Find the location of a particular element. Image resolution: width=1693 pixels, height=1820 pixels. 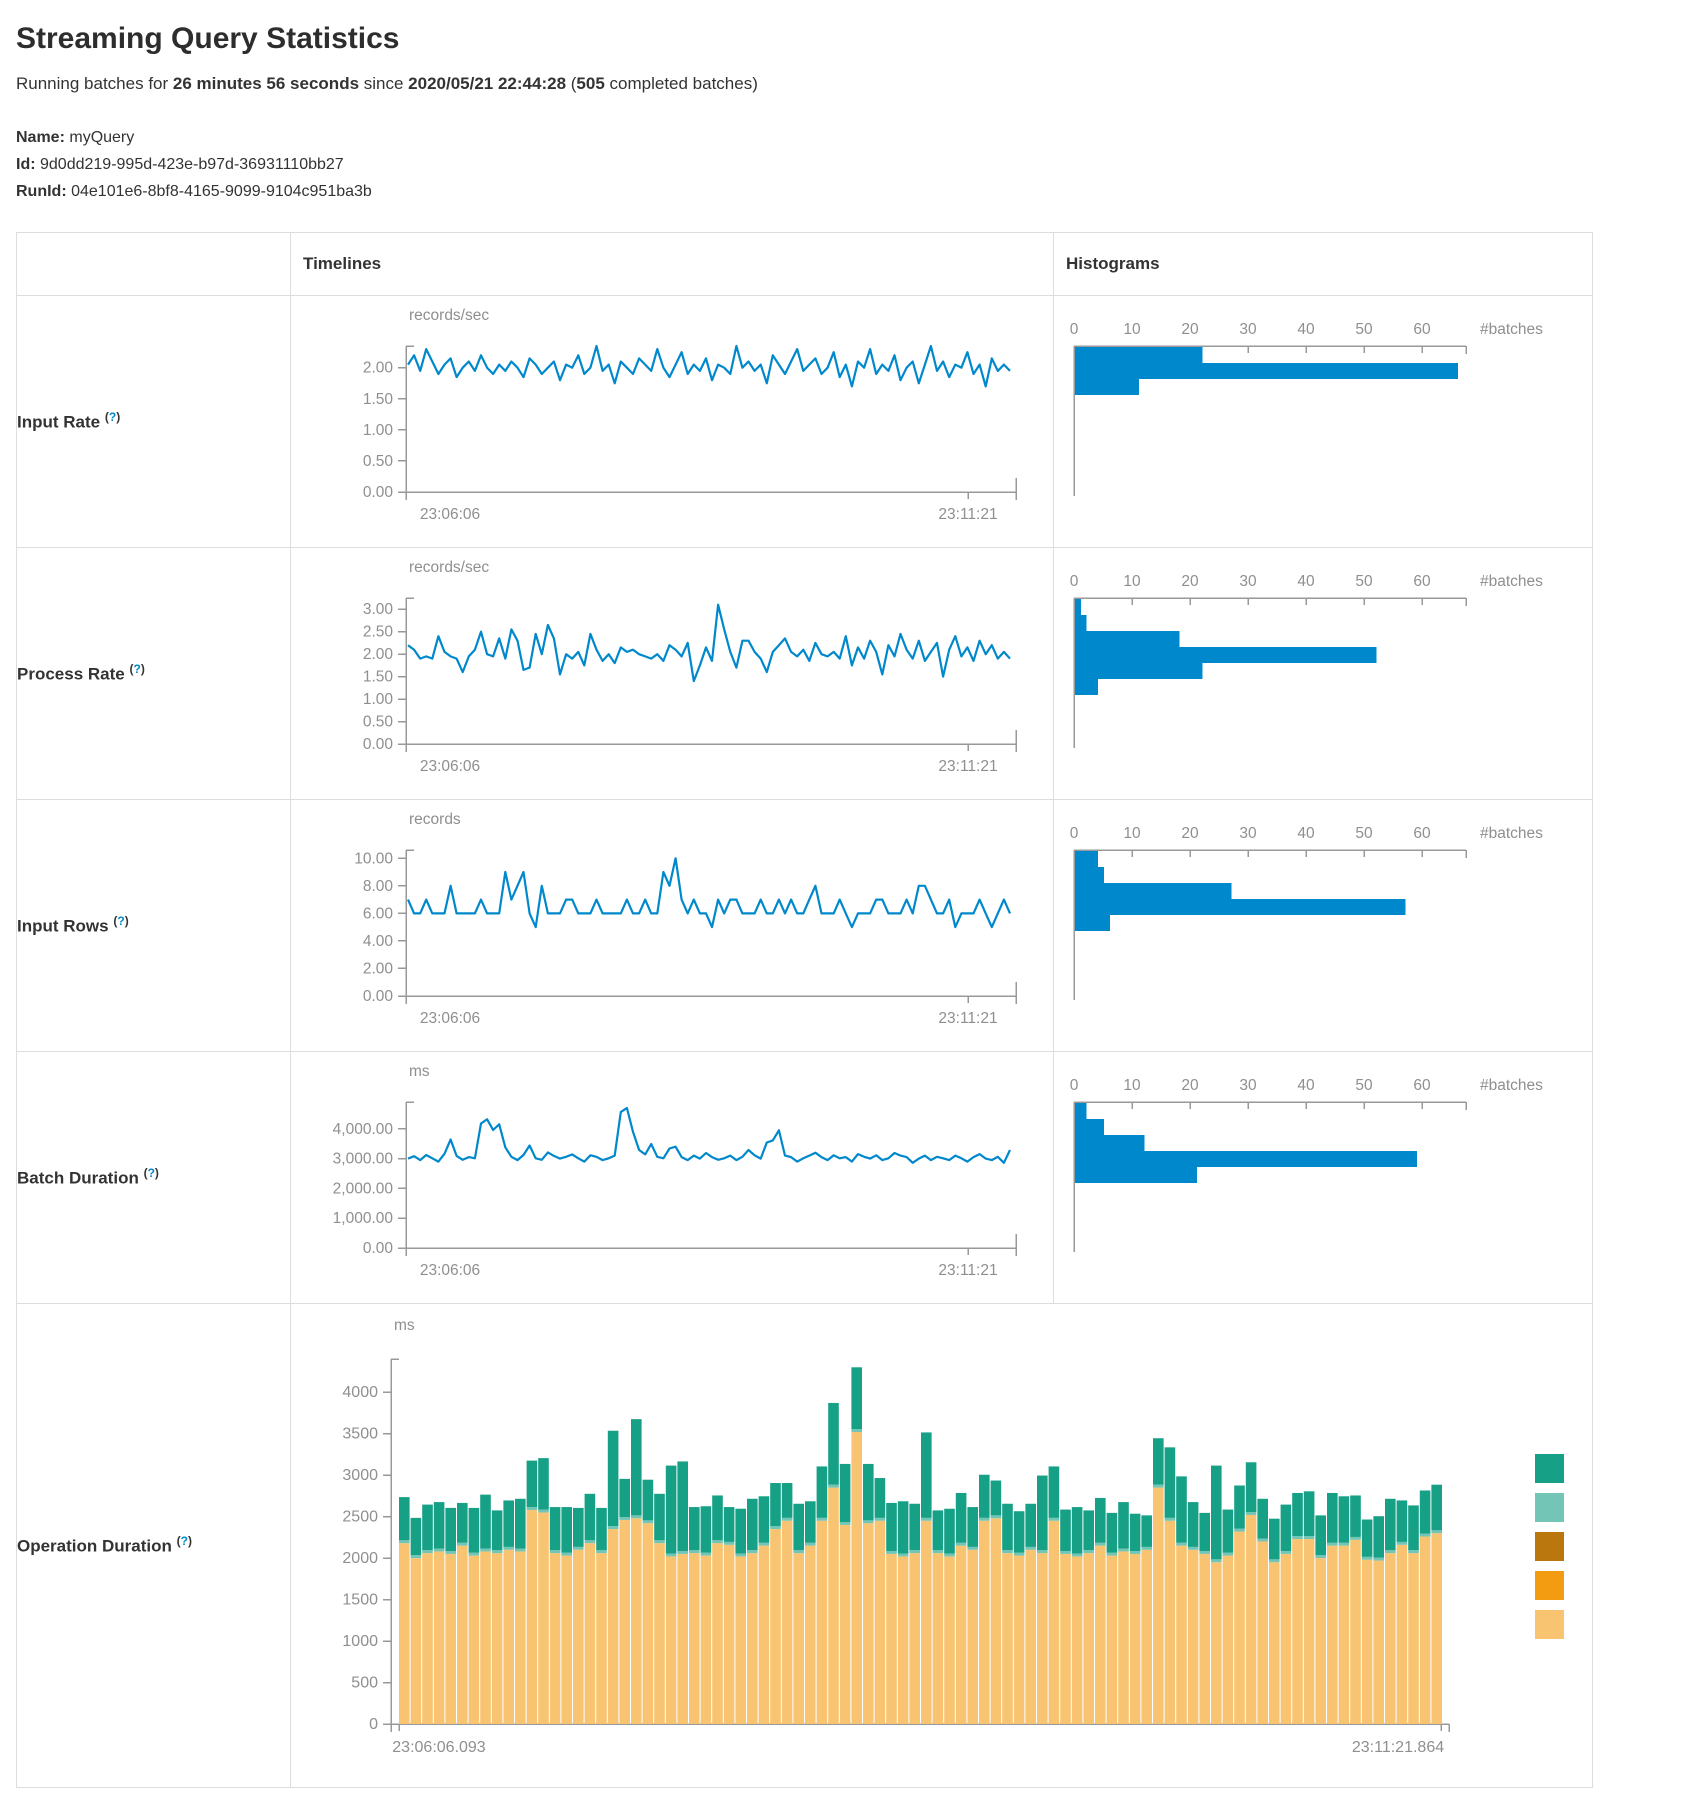

svg-text: 6.00 is located at coordinates (378, 913).